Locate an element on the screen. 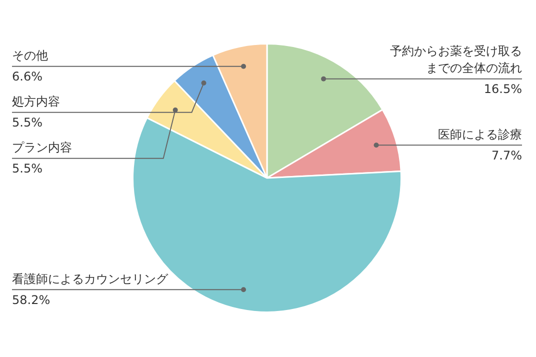 This screenshot has width=536, height=357. data-label: 7.7% is located at coordinates (507, 155).